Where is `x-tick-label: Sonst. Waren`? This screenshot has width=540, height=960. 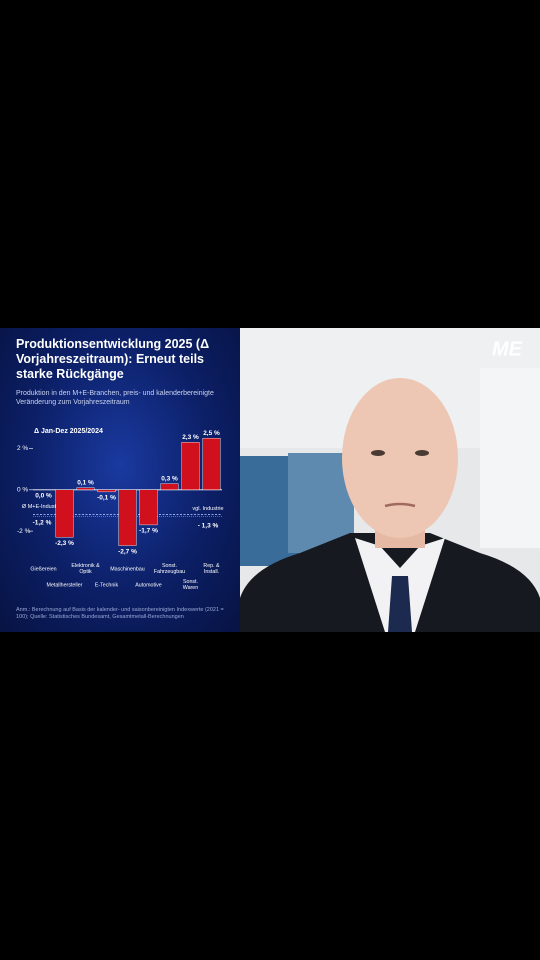
x-tick-label: Sonst. Waren is located at coordinates (190, 585).